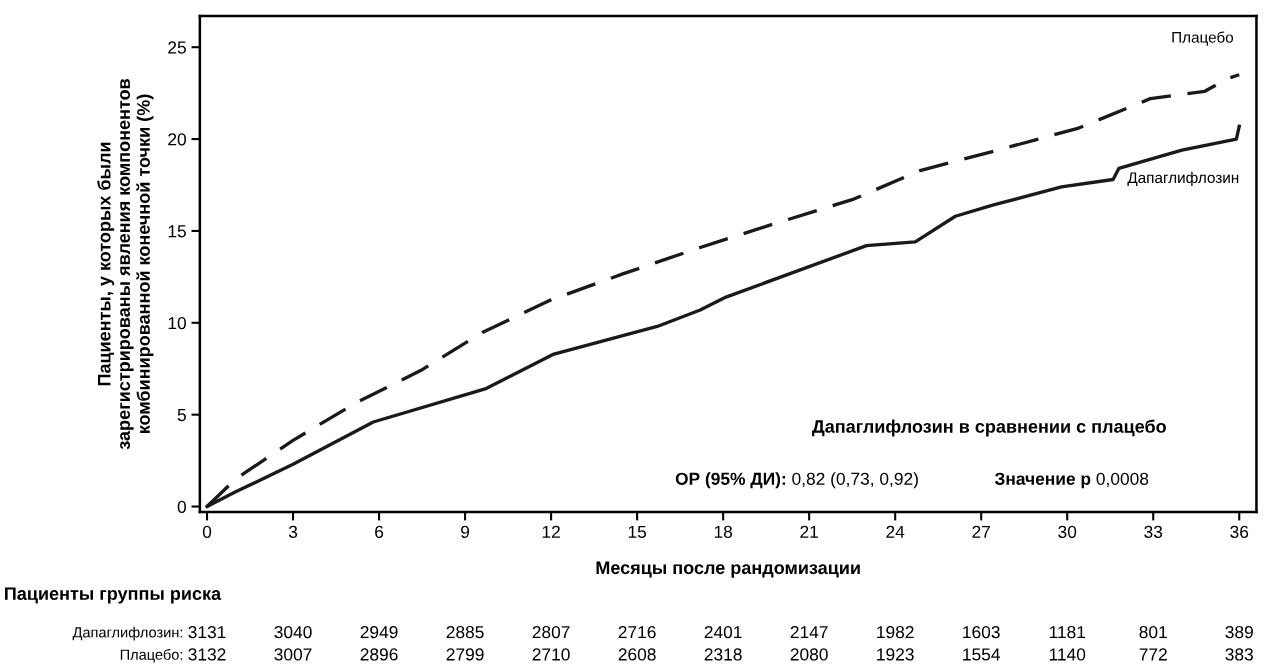  What do you see at coordinates (1122, 479) in the screenshot?
I see `annotation: 0,0008` at bounding box center [1122, 479].